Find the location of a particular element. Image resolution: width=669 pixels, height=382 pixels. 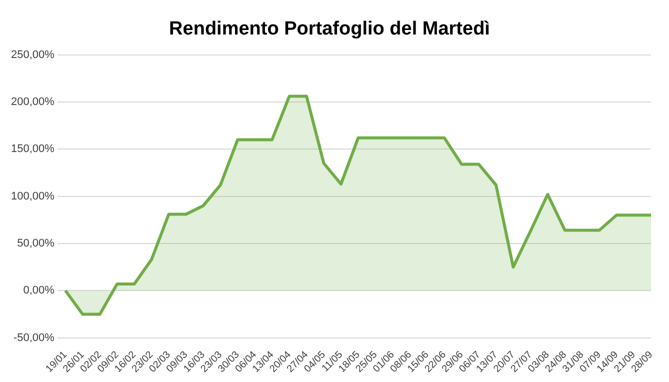

y-tick-label: 0,00% is located at coordinates (39, 290).